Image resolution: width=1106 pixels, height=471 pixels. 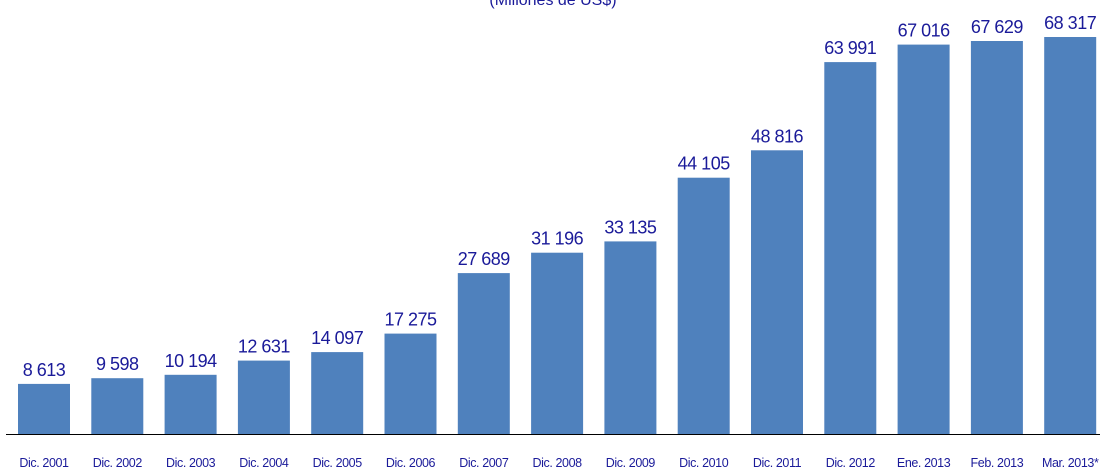 What do you see at coordinates (850, 48) in the screenshot?
I see `bar-value-label-12: 63 991` at bounding box center [850, 48].